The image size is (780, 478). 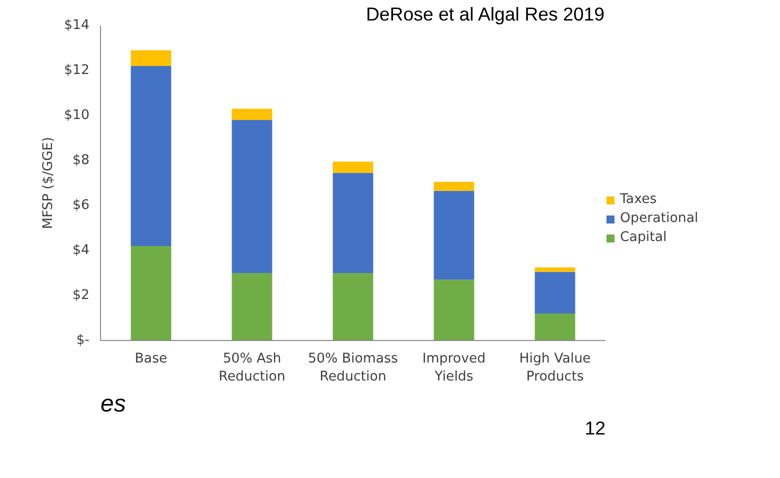 I want to click on x-tick-label: 50% Biomass Reduction, so click(x=353, y=368).